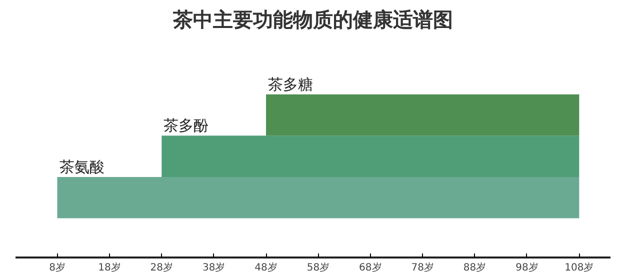  I want to click on x-tick-label: 38岁, so click(214, 268).